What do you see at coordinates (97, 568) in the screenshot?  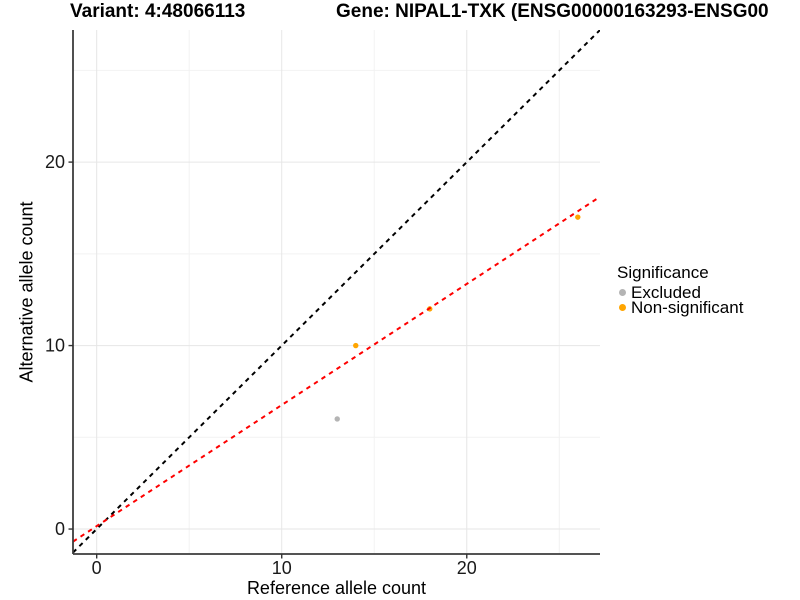 I see `x-tick-label: 0` at bounding box center [97, 568].